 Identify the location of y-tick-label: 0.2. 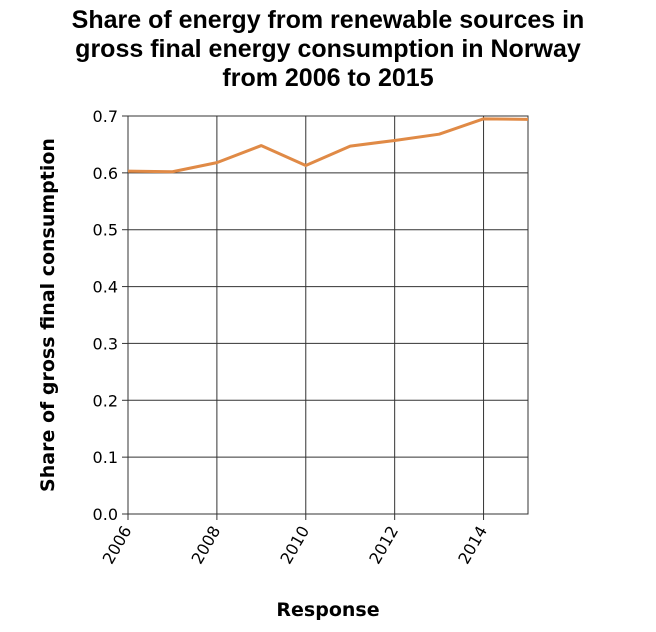
(105, 400).